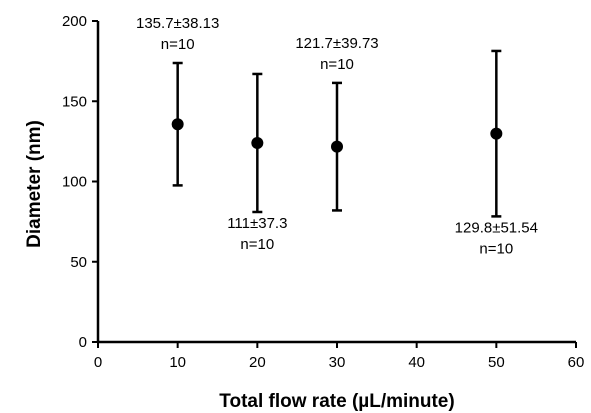  Describe the element at coordinates (336, 401) in the screenshot. I see `x-axis-title: Total flow rate (µL/minute)` at that location.